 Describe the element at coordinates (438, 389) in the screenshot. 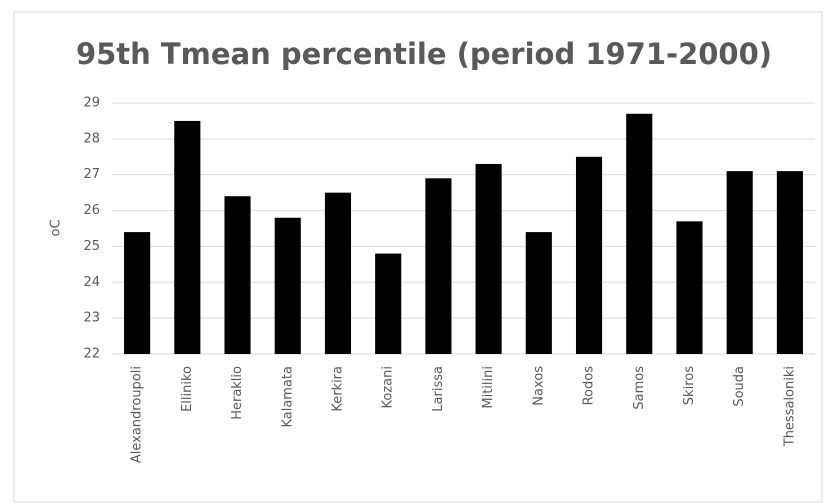

I see `x-tick-label: Larissa` at that location.